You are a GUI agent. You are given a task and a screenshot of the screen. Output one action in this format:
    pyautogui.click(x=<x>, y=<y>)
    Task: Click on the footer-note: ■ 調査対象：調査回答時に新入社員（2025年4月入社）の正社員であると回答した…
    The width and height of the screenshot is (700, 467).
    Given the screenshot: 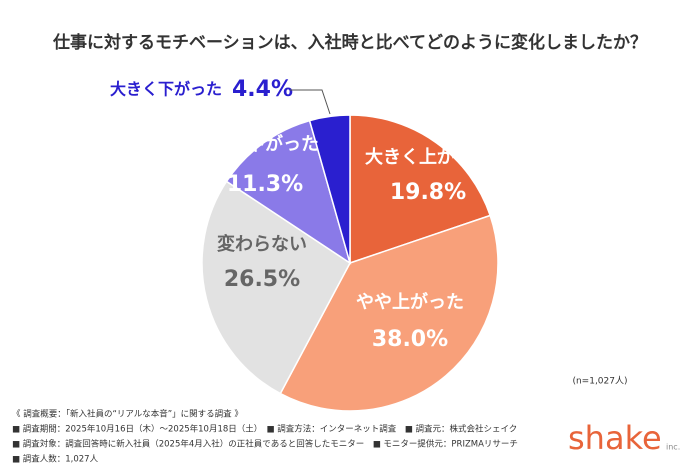 What is the action you would take?
    pyautogui.click(x=265, y=444)
    